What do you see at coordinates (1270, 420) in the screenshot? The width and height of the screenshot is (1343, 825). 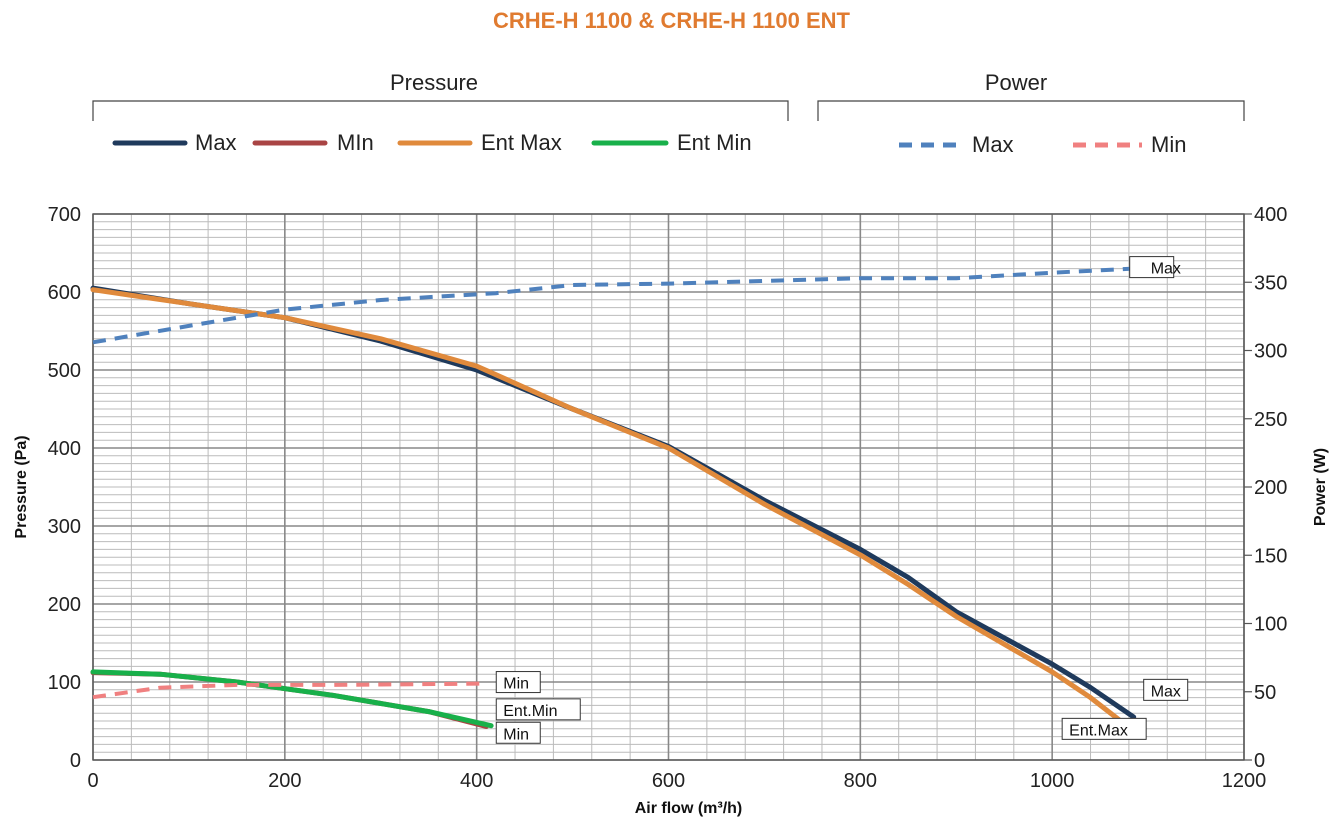 I see `y-right-tick-label: 250` at bounding box center [1270, 420].